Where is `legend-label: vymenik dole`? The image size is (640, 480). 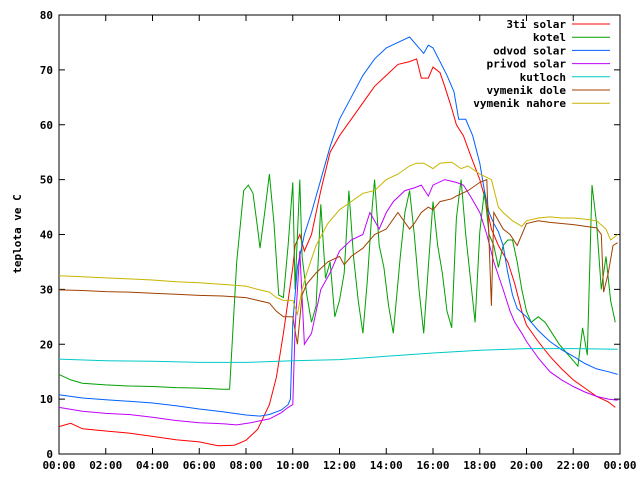
legend-label: vymenik dole is located at coordinates (527, 90).